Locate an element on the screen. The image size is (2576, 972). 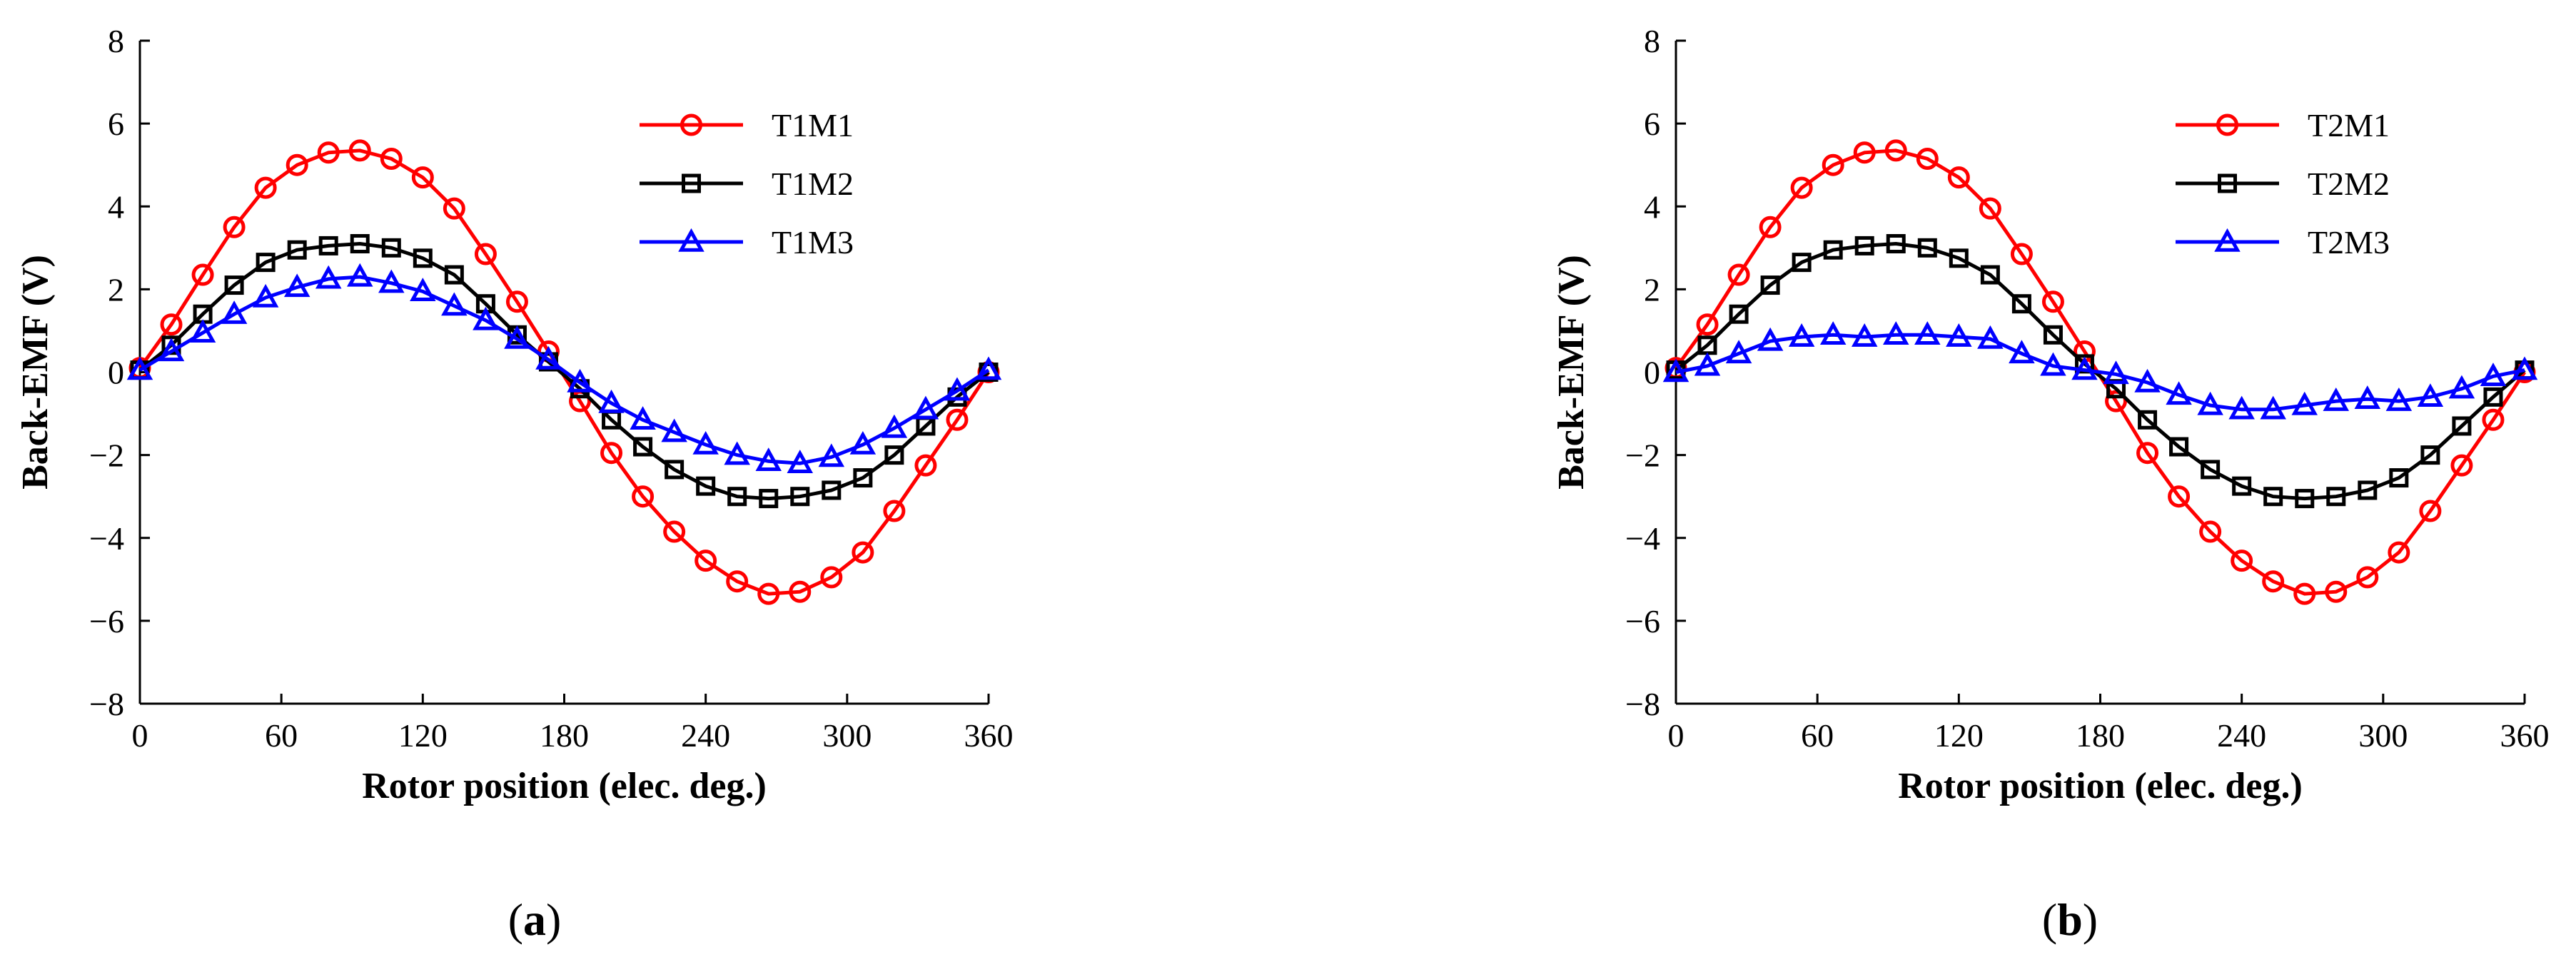
legend: T1M1 T1M2 T1M3 is located at coordinates (747, 183).